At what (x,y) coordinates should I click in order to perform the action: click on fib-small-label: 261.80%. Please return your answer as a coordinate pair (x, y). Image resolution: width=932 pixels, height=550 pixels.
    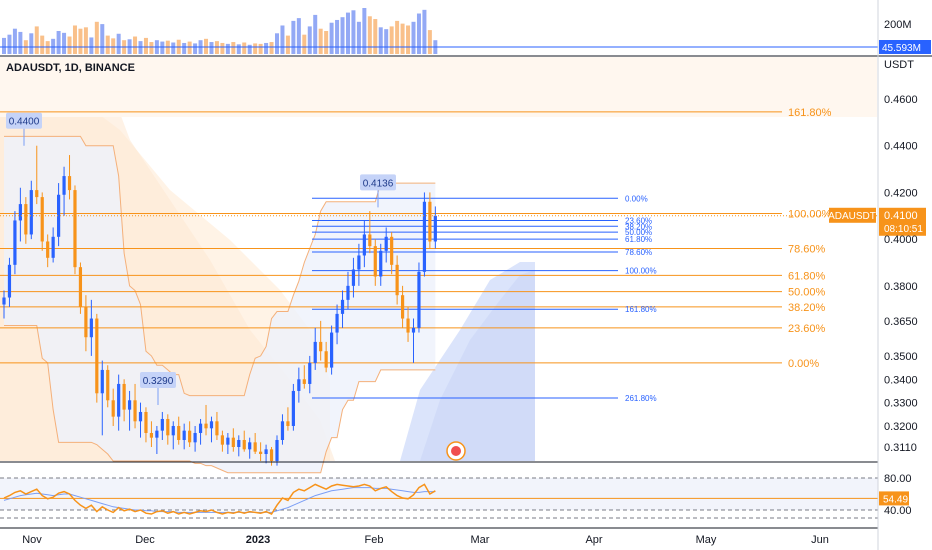
    Looking at the image, I should click on (641, 398).